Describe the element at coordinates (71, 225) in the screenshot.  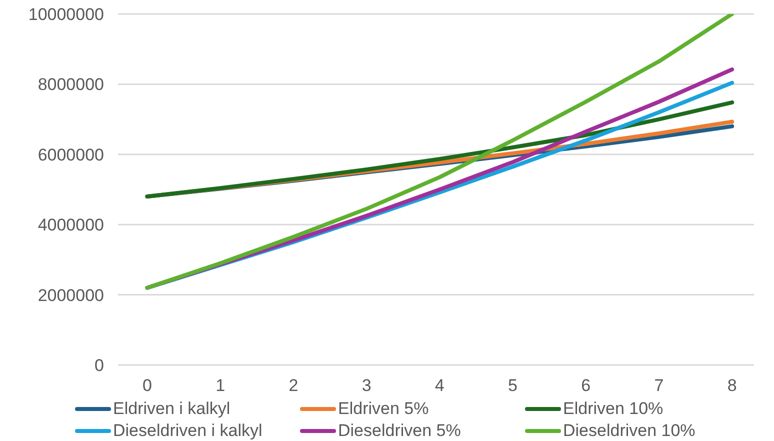
I see `y-tick-label: 4000000` at that location.